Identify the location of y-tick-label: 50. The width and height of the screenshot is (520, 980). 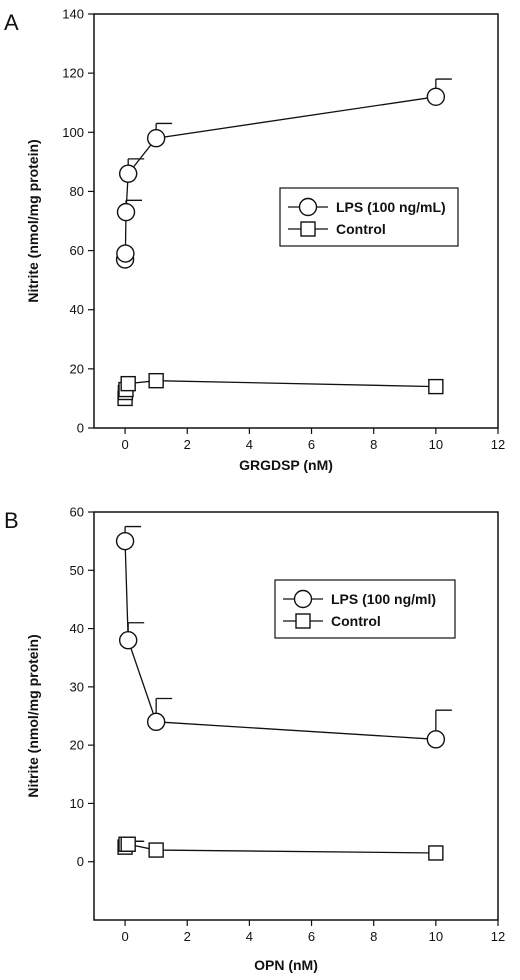
(77, 570).